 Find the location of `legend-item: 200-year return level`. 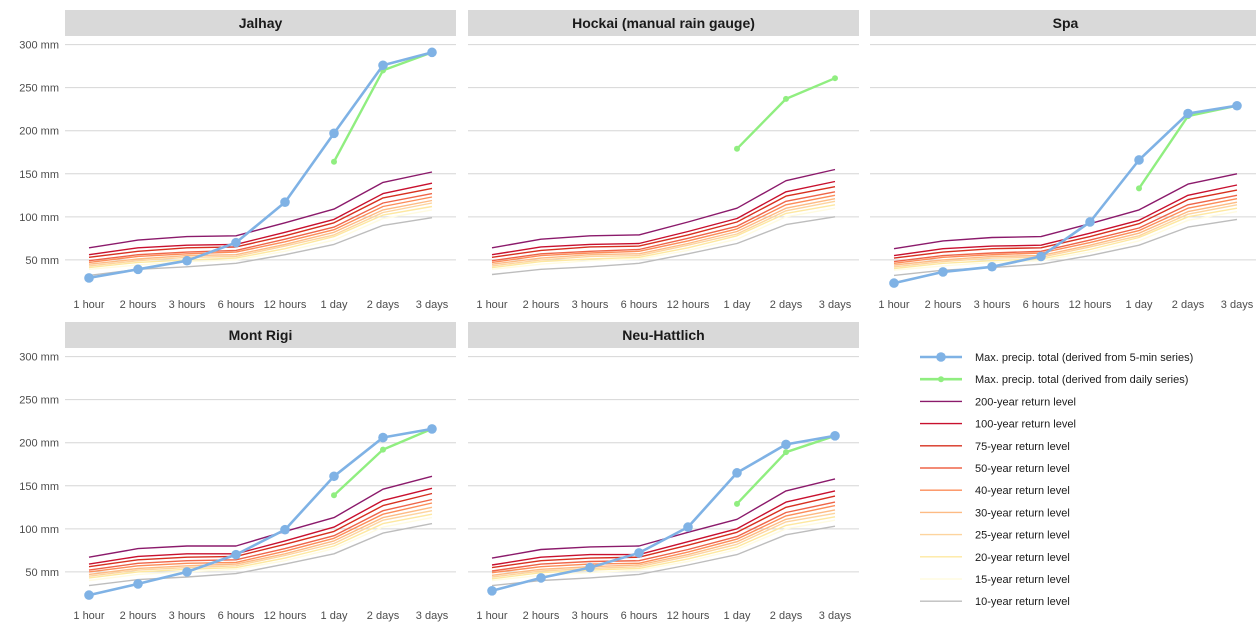

legend-item: 200-year return level is located at coordinates (998, 402).